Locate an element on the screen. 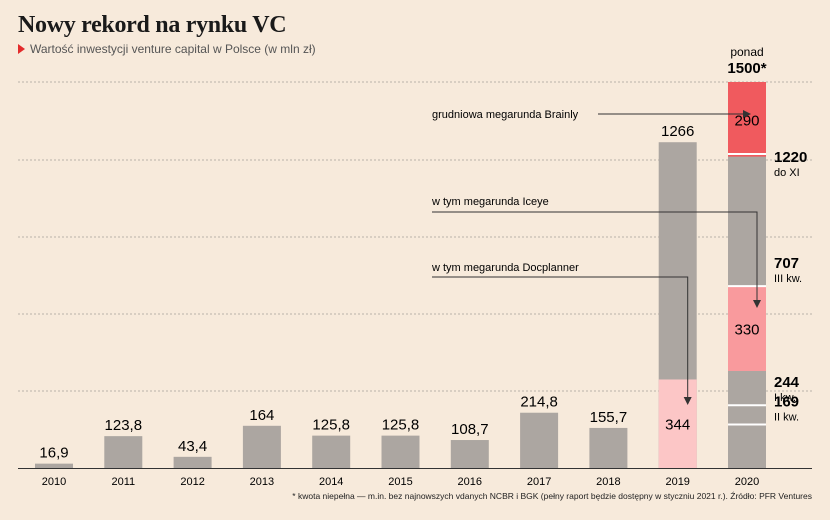  bar-value-label: 16,9 is located at coordinates (53, 453).